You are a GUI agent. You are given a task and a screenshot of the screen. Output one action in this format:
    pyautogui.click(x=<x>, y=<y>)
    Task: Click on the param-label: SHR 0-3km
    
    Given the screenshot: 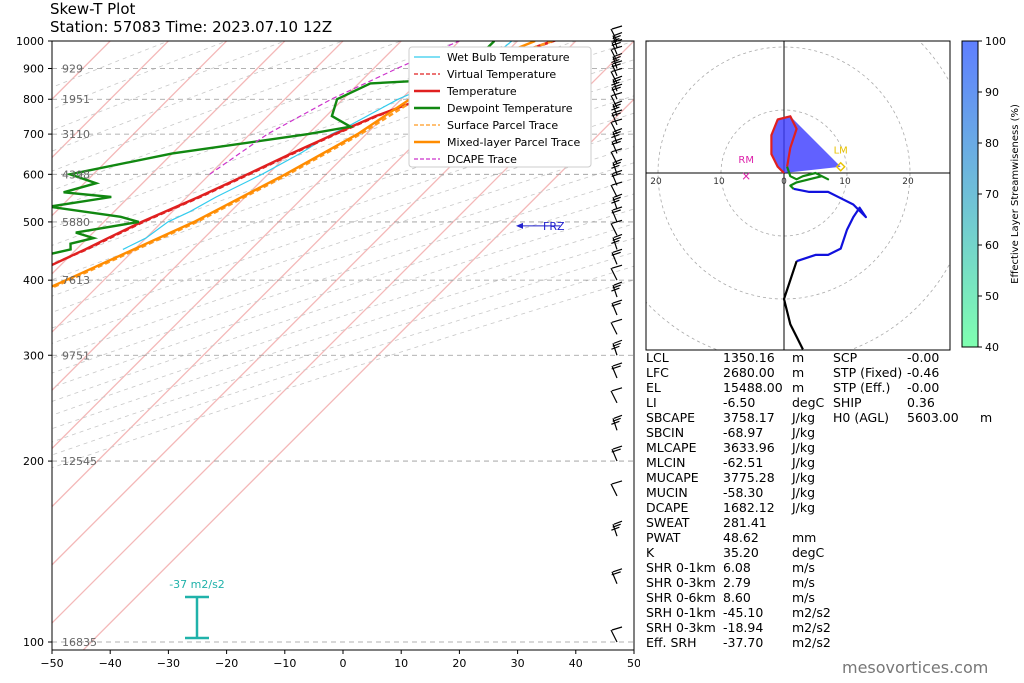 What is the action you would take?
    pyautogui.click(x=681, y=582)
    